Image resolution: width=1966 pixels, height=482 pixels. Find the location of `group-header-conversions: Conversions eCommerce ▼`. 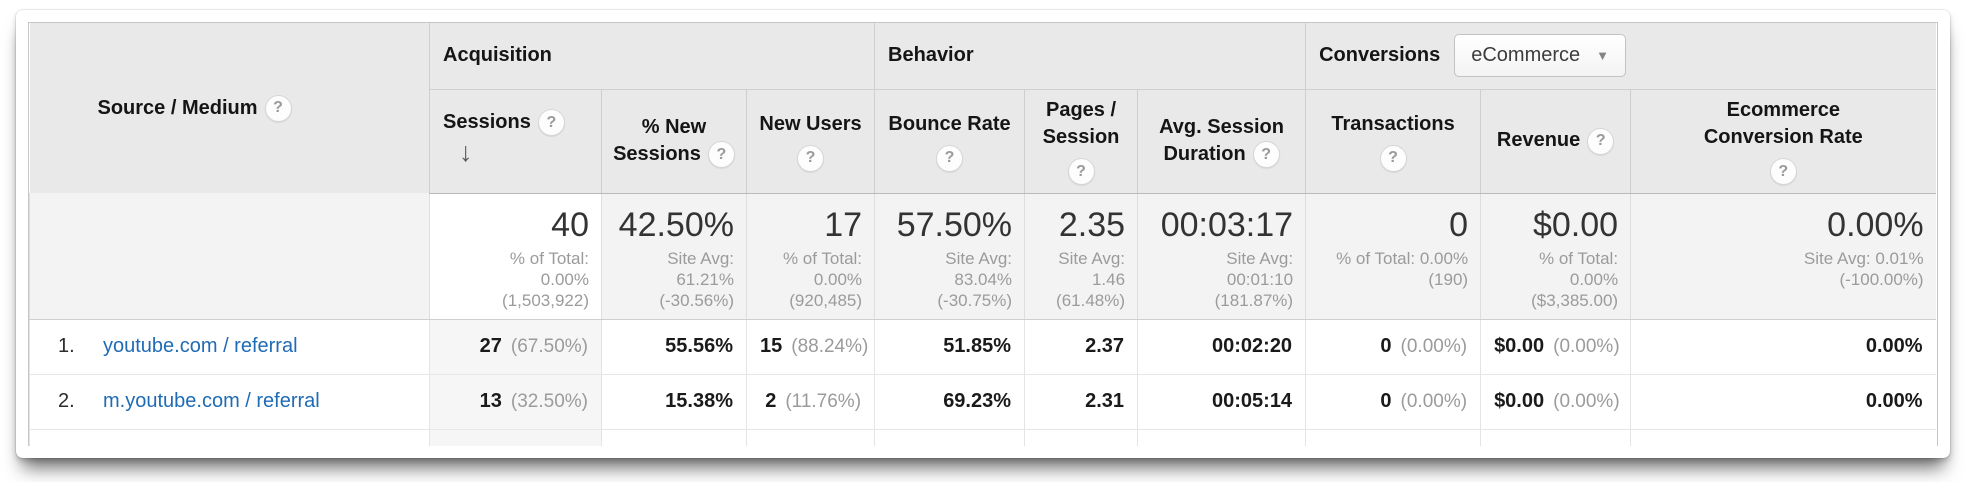

group-header-conversions: Conversions eCommerce ▼ is located at coordinates (1620, 56).